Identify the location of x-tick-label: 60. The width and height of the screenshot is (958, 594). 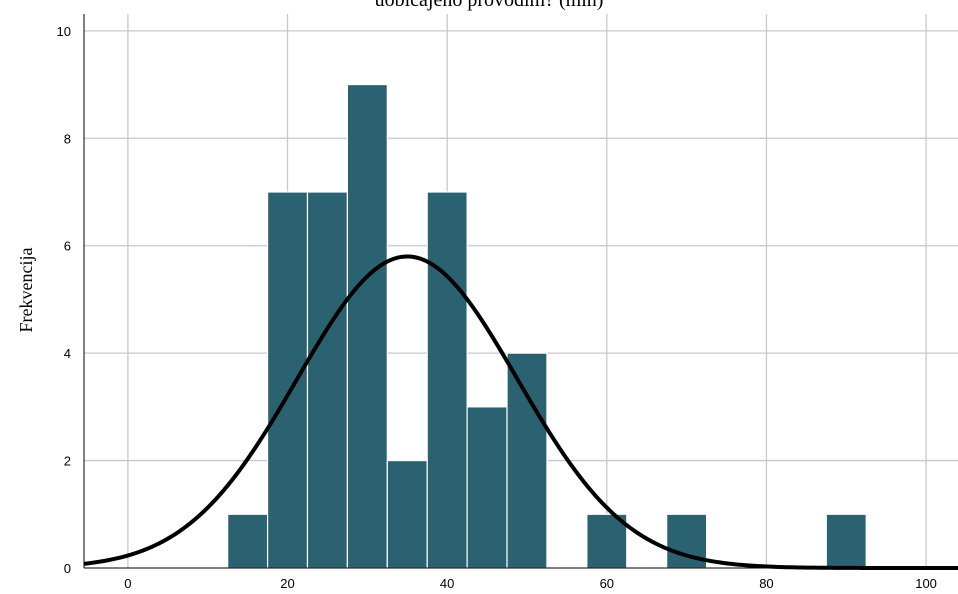
(607, 583).